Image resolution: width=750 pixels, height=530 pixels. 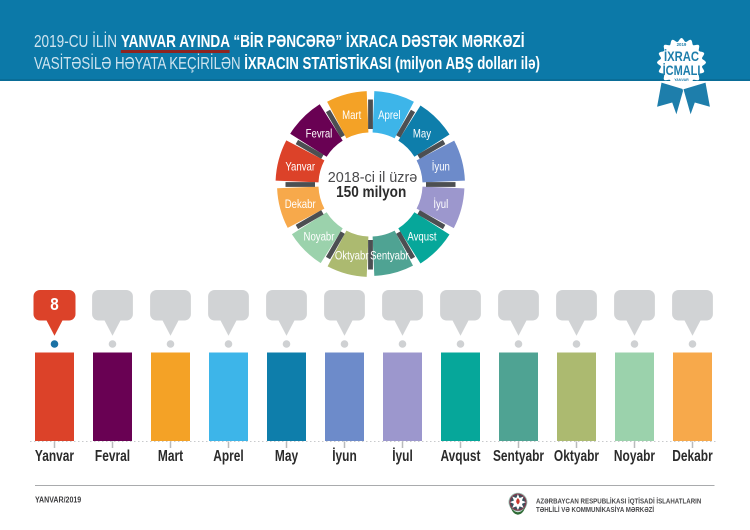 What do you see at coordinates (682, 44) in the screenshot?
I see `svg-text: 2019` at bounding box center [682, 44].